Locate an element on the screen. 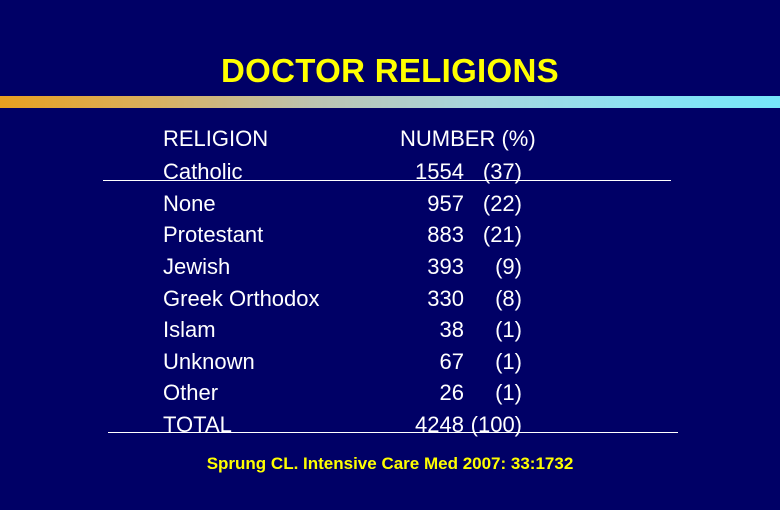  table-row: Islam 38 (1) is located at coordinates (390, 332).